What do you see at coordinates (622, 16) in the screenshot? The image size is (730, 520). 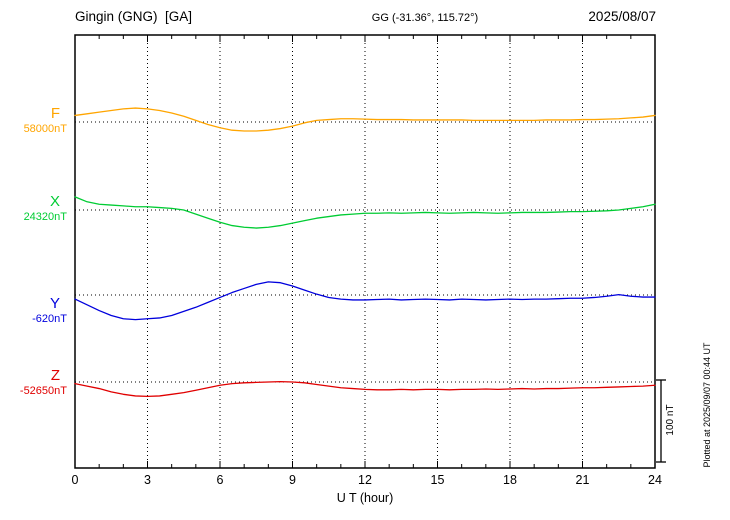 I see `observation-date: 2025/08/07` at bounding box center [622, 16].